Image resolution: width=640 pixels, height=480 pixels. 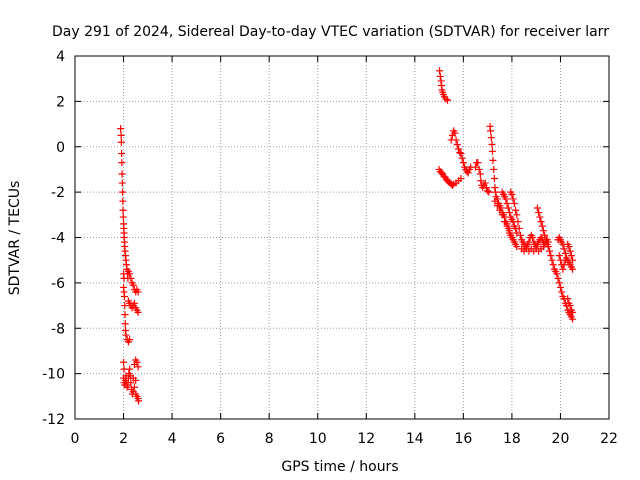 What do you see at coordinates (60, 148) in the screenshot?
I see `y-tick-label: 0` at bounding box center [60, 148].